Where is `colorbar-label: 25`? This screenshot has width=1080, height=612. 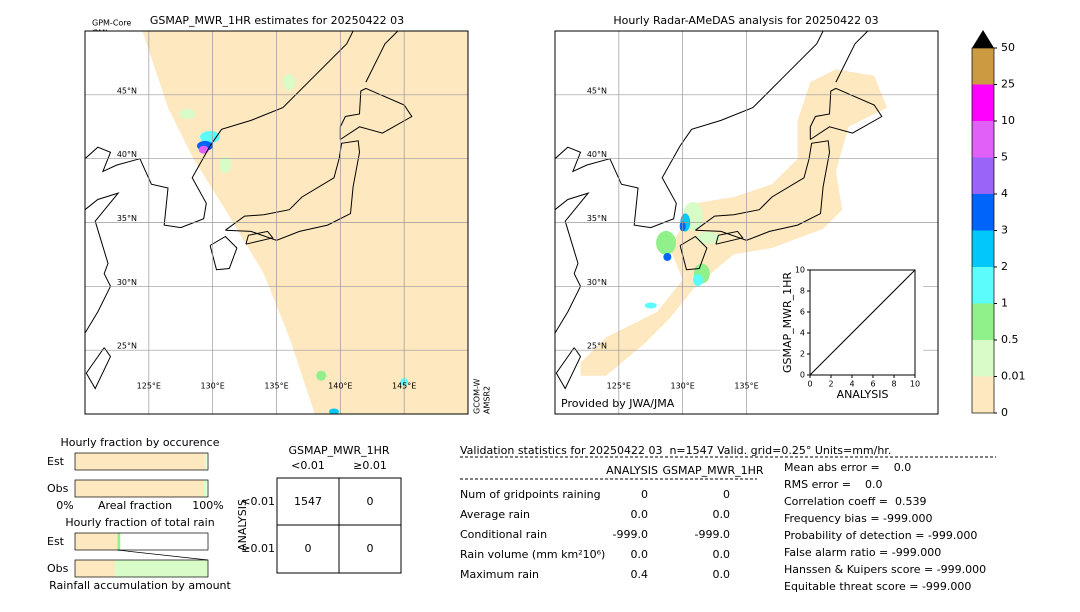
colorbar-label: 25 is located at coordinates (1008, 84).